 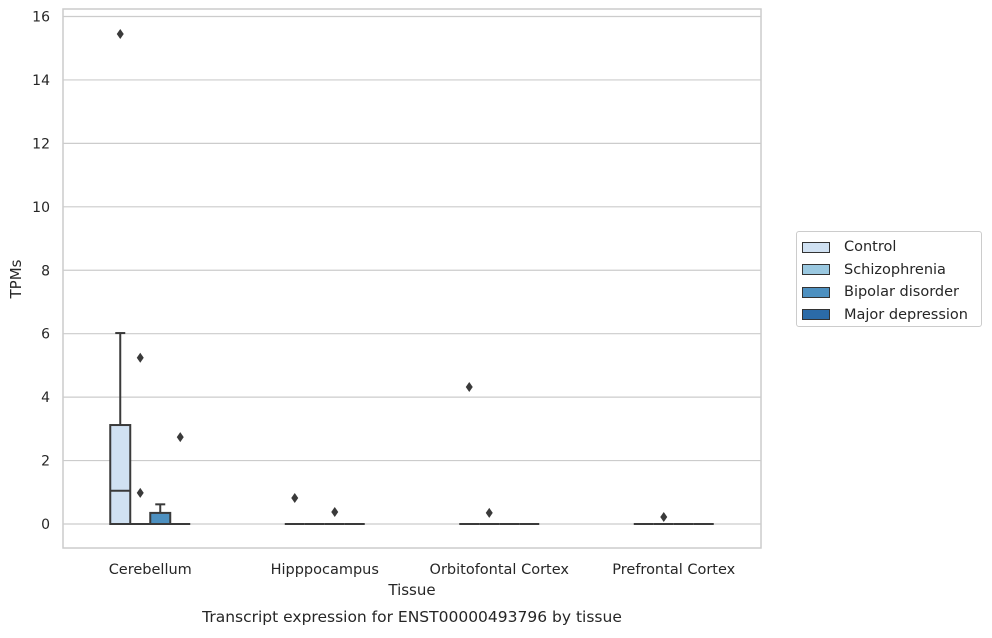 I want to click on legend-swatch-control, so click(x=816, y=247).